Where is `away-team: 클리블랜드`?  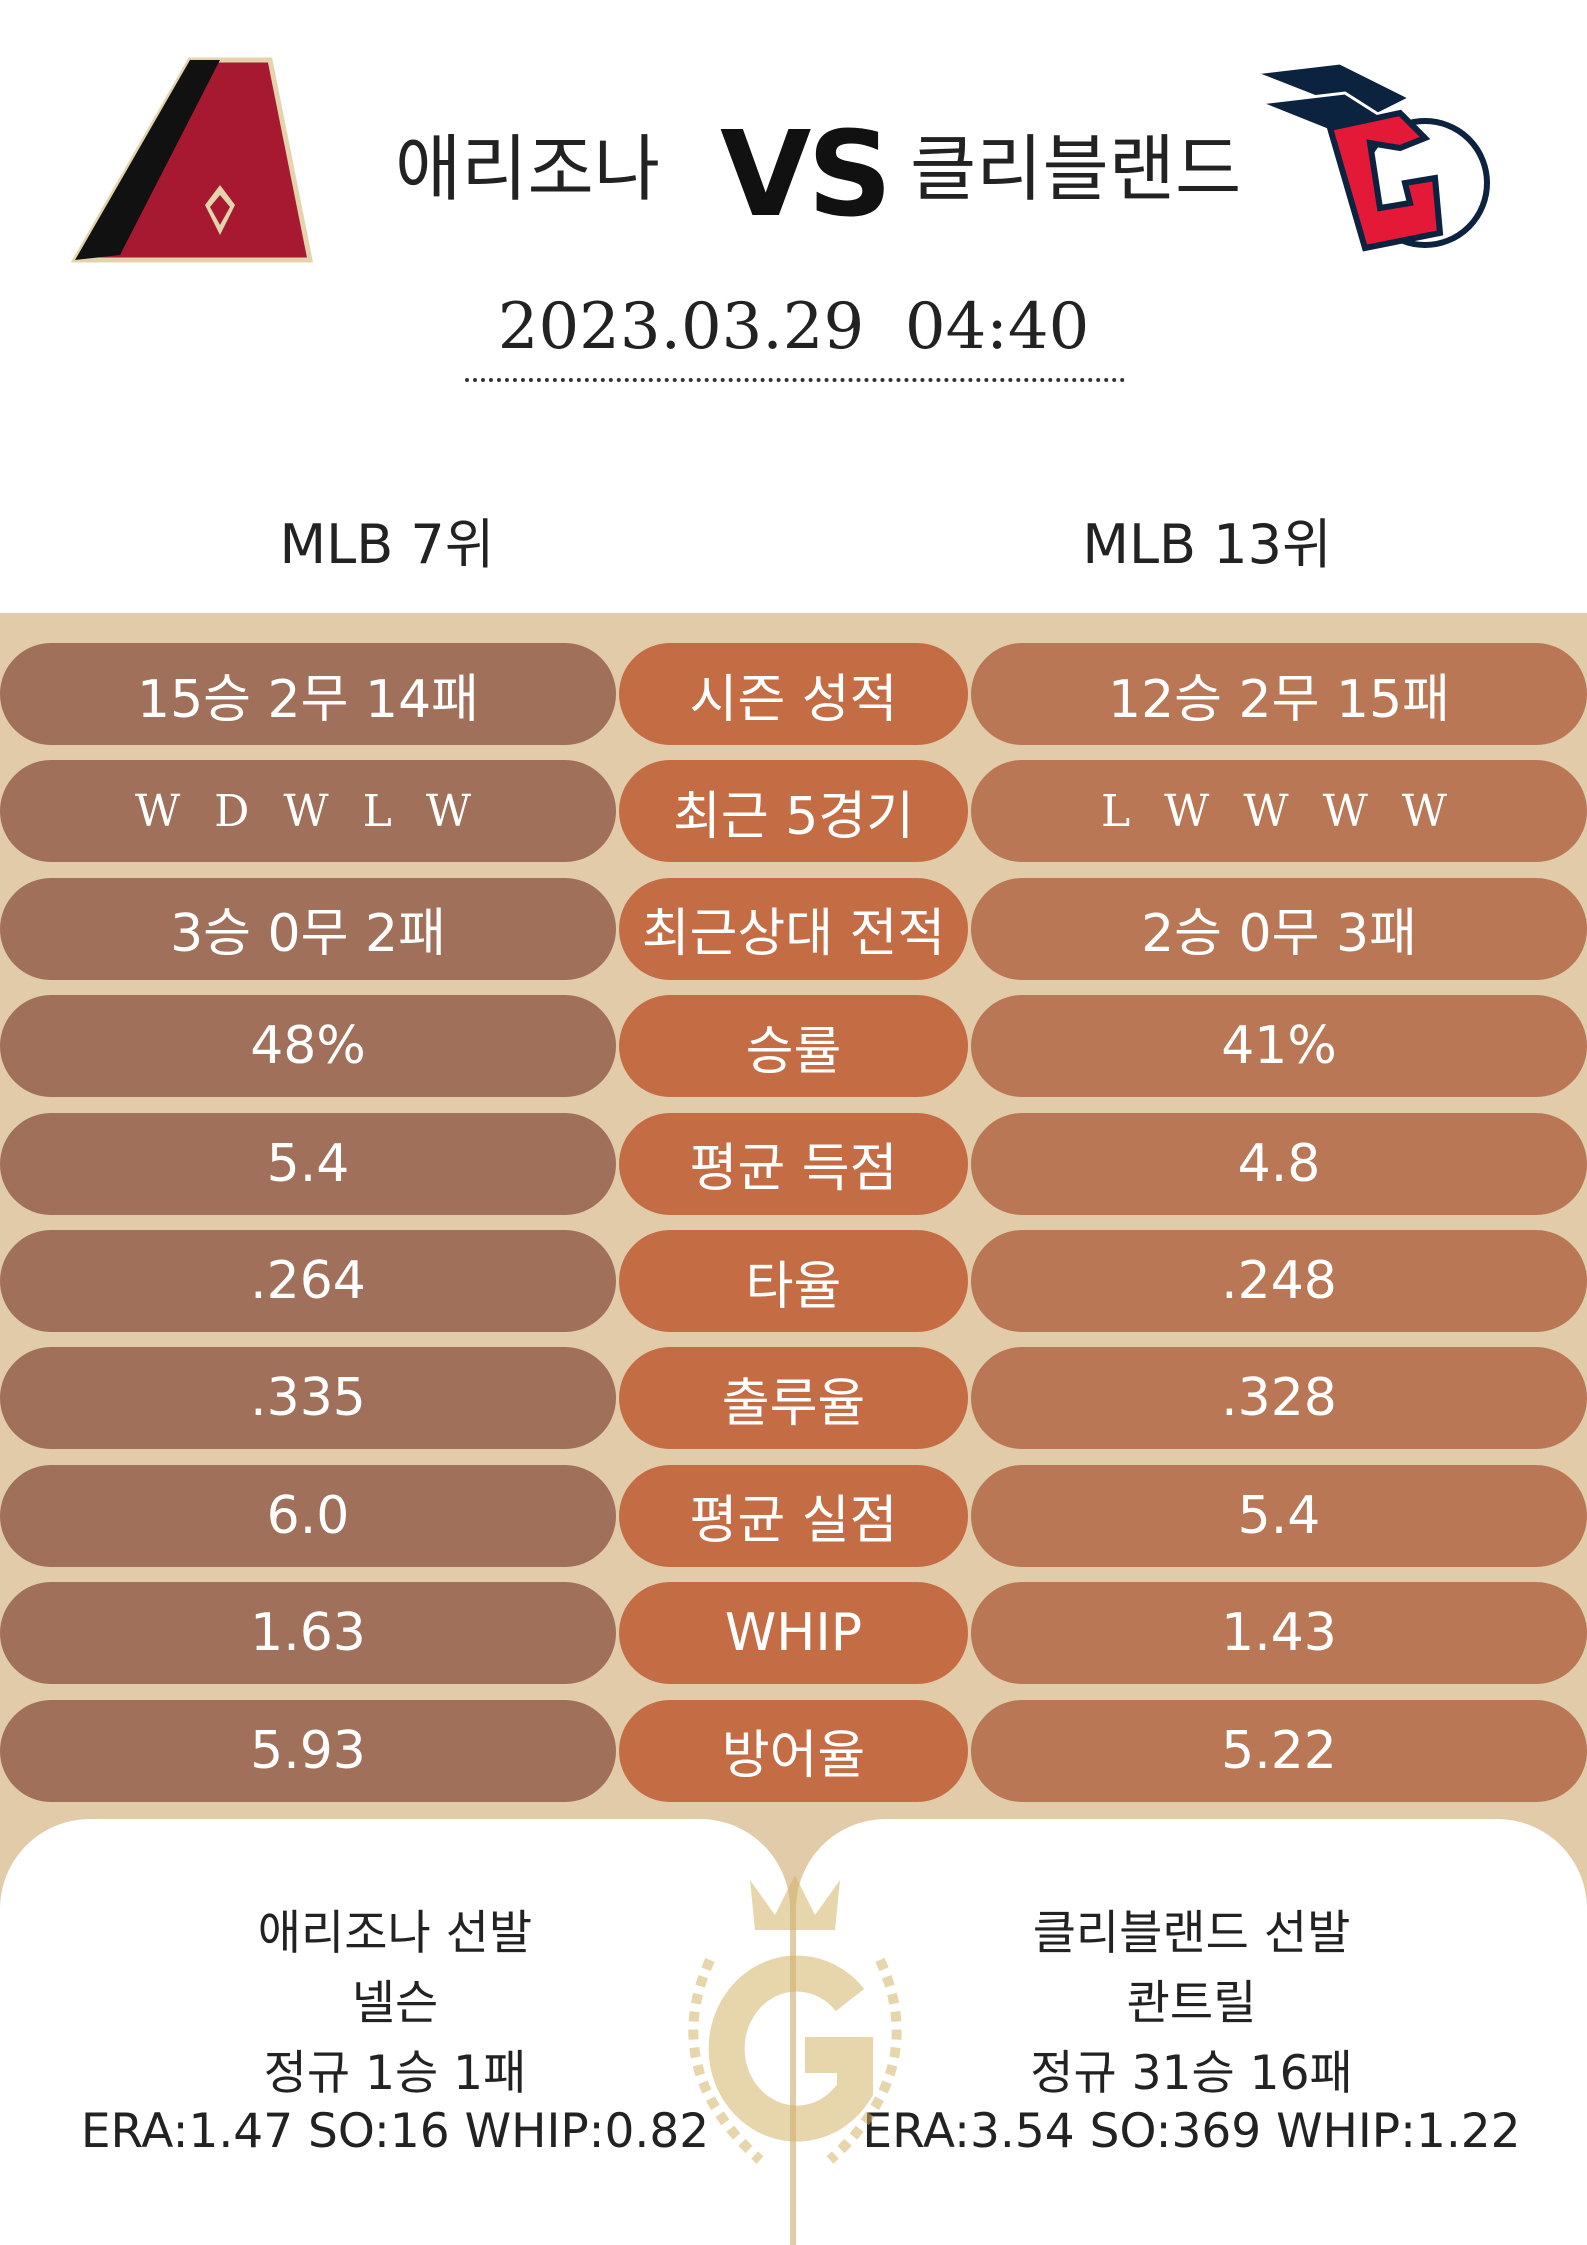
away-team: 클리블랜드 is located at coordinates (1076, 169).